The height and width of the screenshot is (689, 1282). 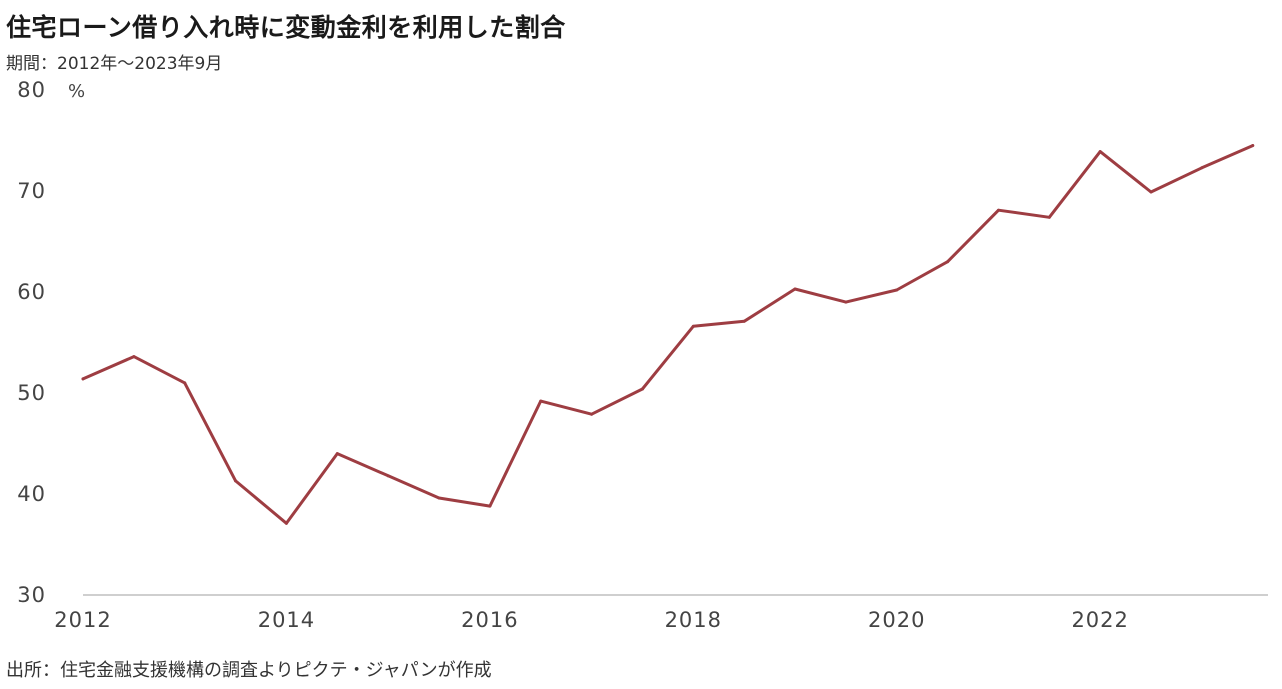 I want to click on x-tick-label: 2022, so click(x=1099, y=620).